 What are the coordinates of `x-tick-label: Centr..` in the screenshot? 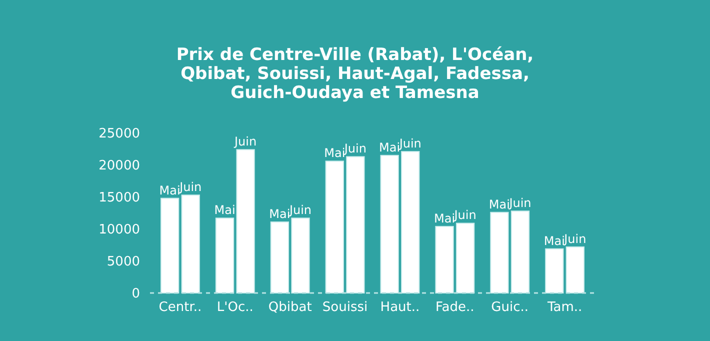 It's located at (180, 307).